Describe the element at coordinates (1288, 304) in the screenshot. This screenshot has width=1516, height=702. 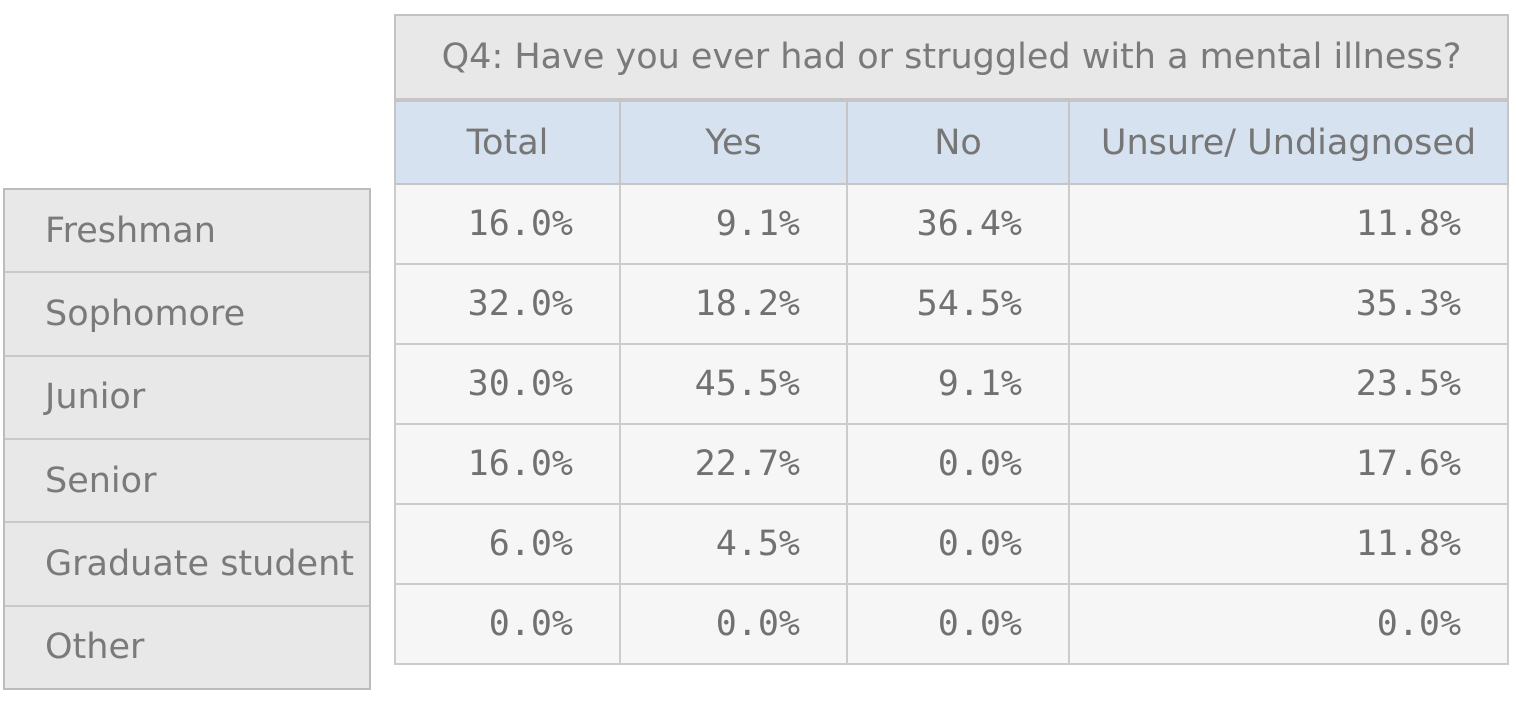
I see `table-cell: 35.3%` at that location.